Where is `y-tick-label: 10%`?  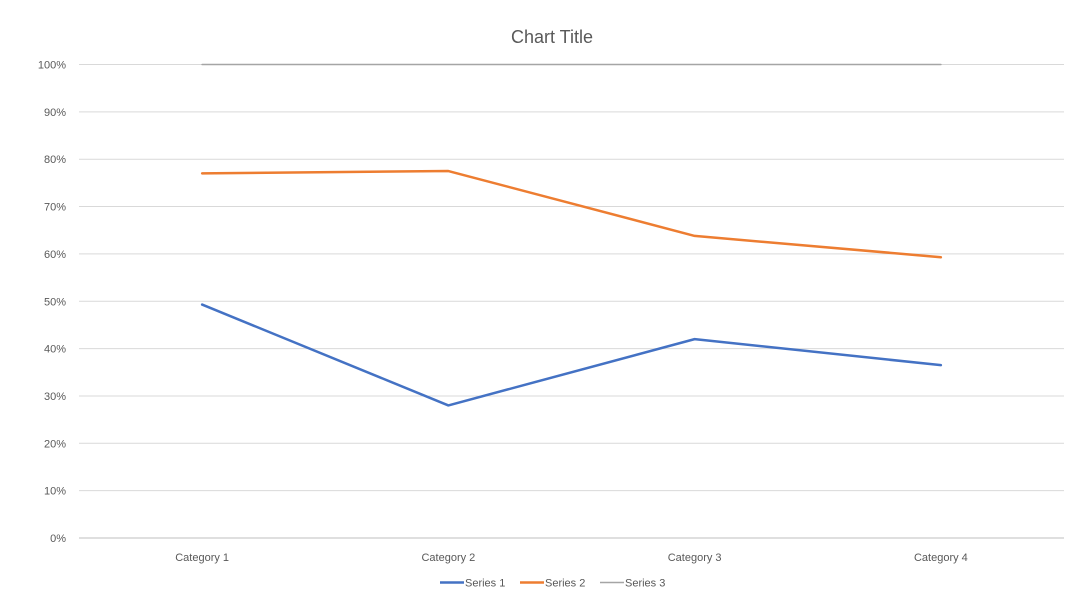
y-tick-label: 10% is located at coordinates (55, 492).